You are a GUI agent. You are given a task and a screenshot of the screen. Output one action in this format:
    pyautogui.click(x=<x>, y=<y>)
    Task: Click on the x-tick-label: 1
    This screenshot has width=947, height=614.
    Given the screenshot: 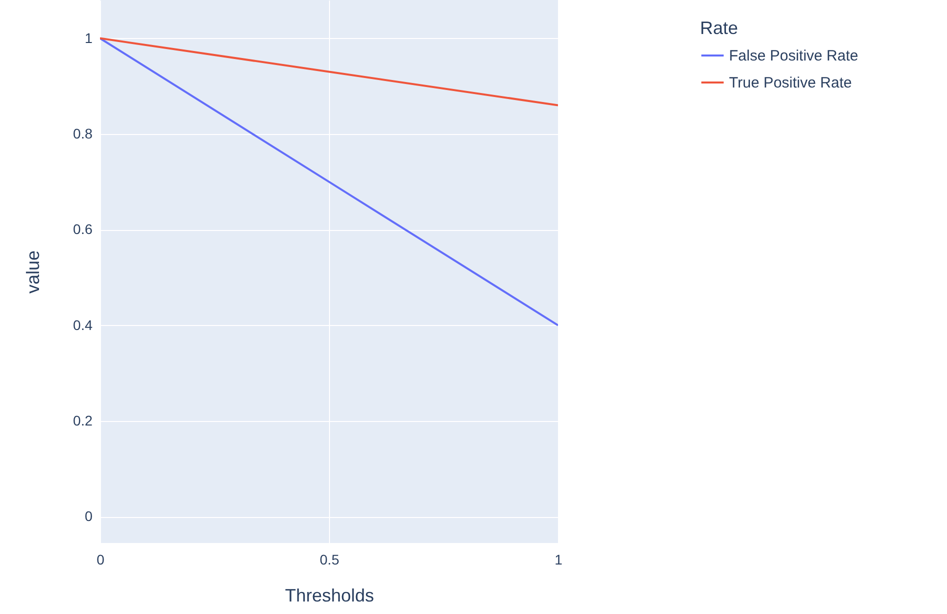 What is the action you would take?
    pyautogui.click(x=558, y=560)
    